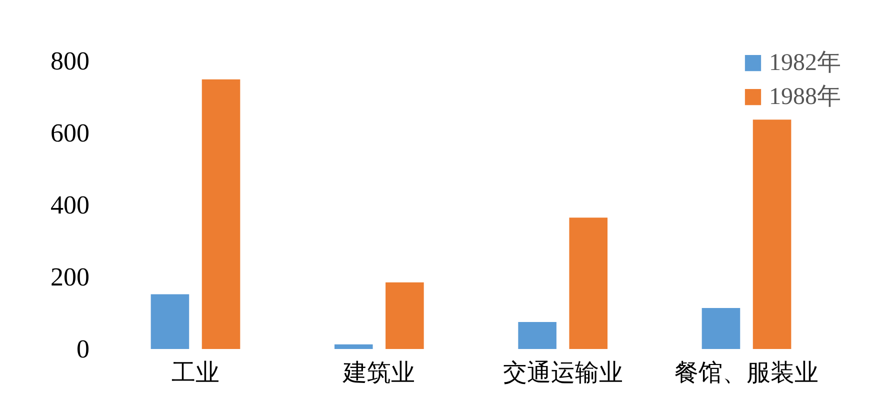 The width and height of the screenshot is (881, 408). What do you see at coordinates (70, 205) in the screenshot?
I see `y-tick-label: 400` at bounding box center [70, 205].